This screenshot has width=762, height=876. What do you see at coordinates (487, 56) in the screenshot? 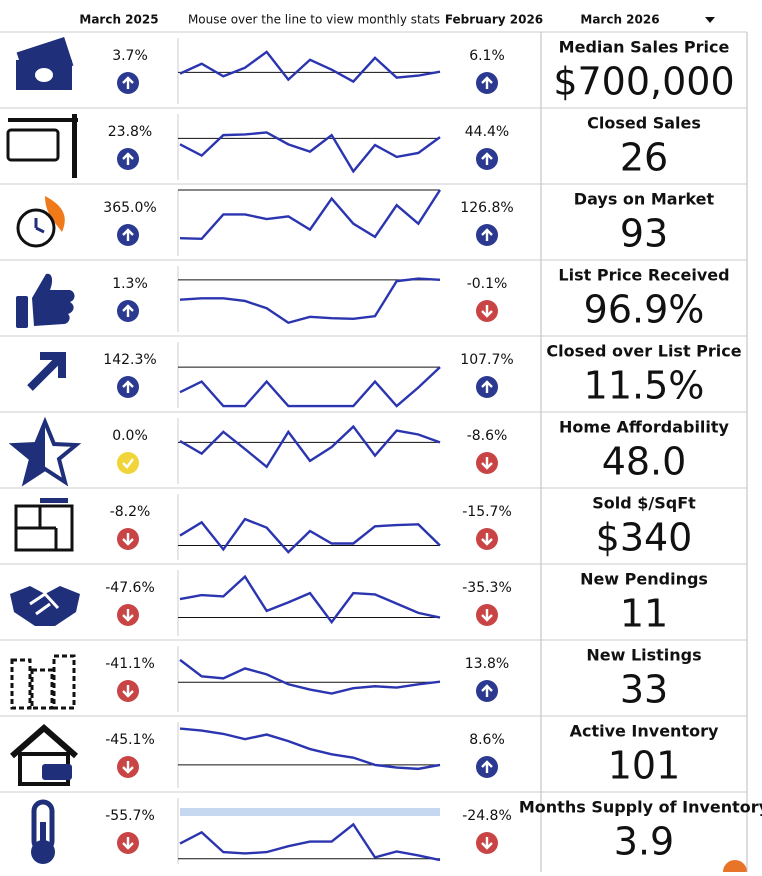
I see `last-change: 6.1%` at bounding box center [487, 56].